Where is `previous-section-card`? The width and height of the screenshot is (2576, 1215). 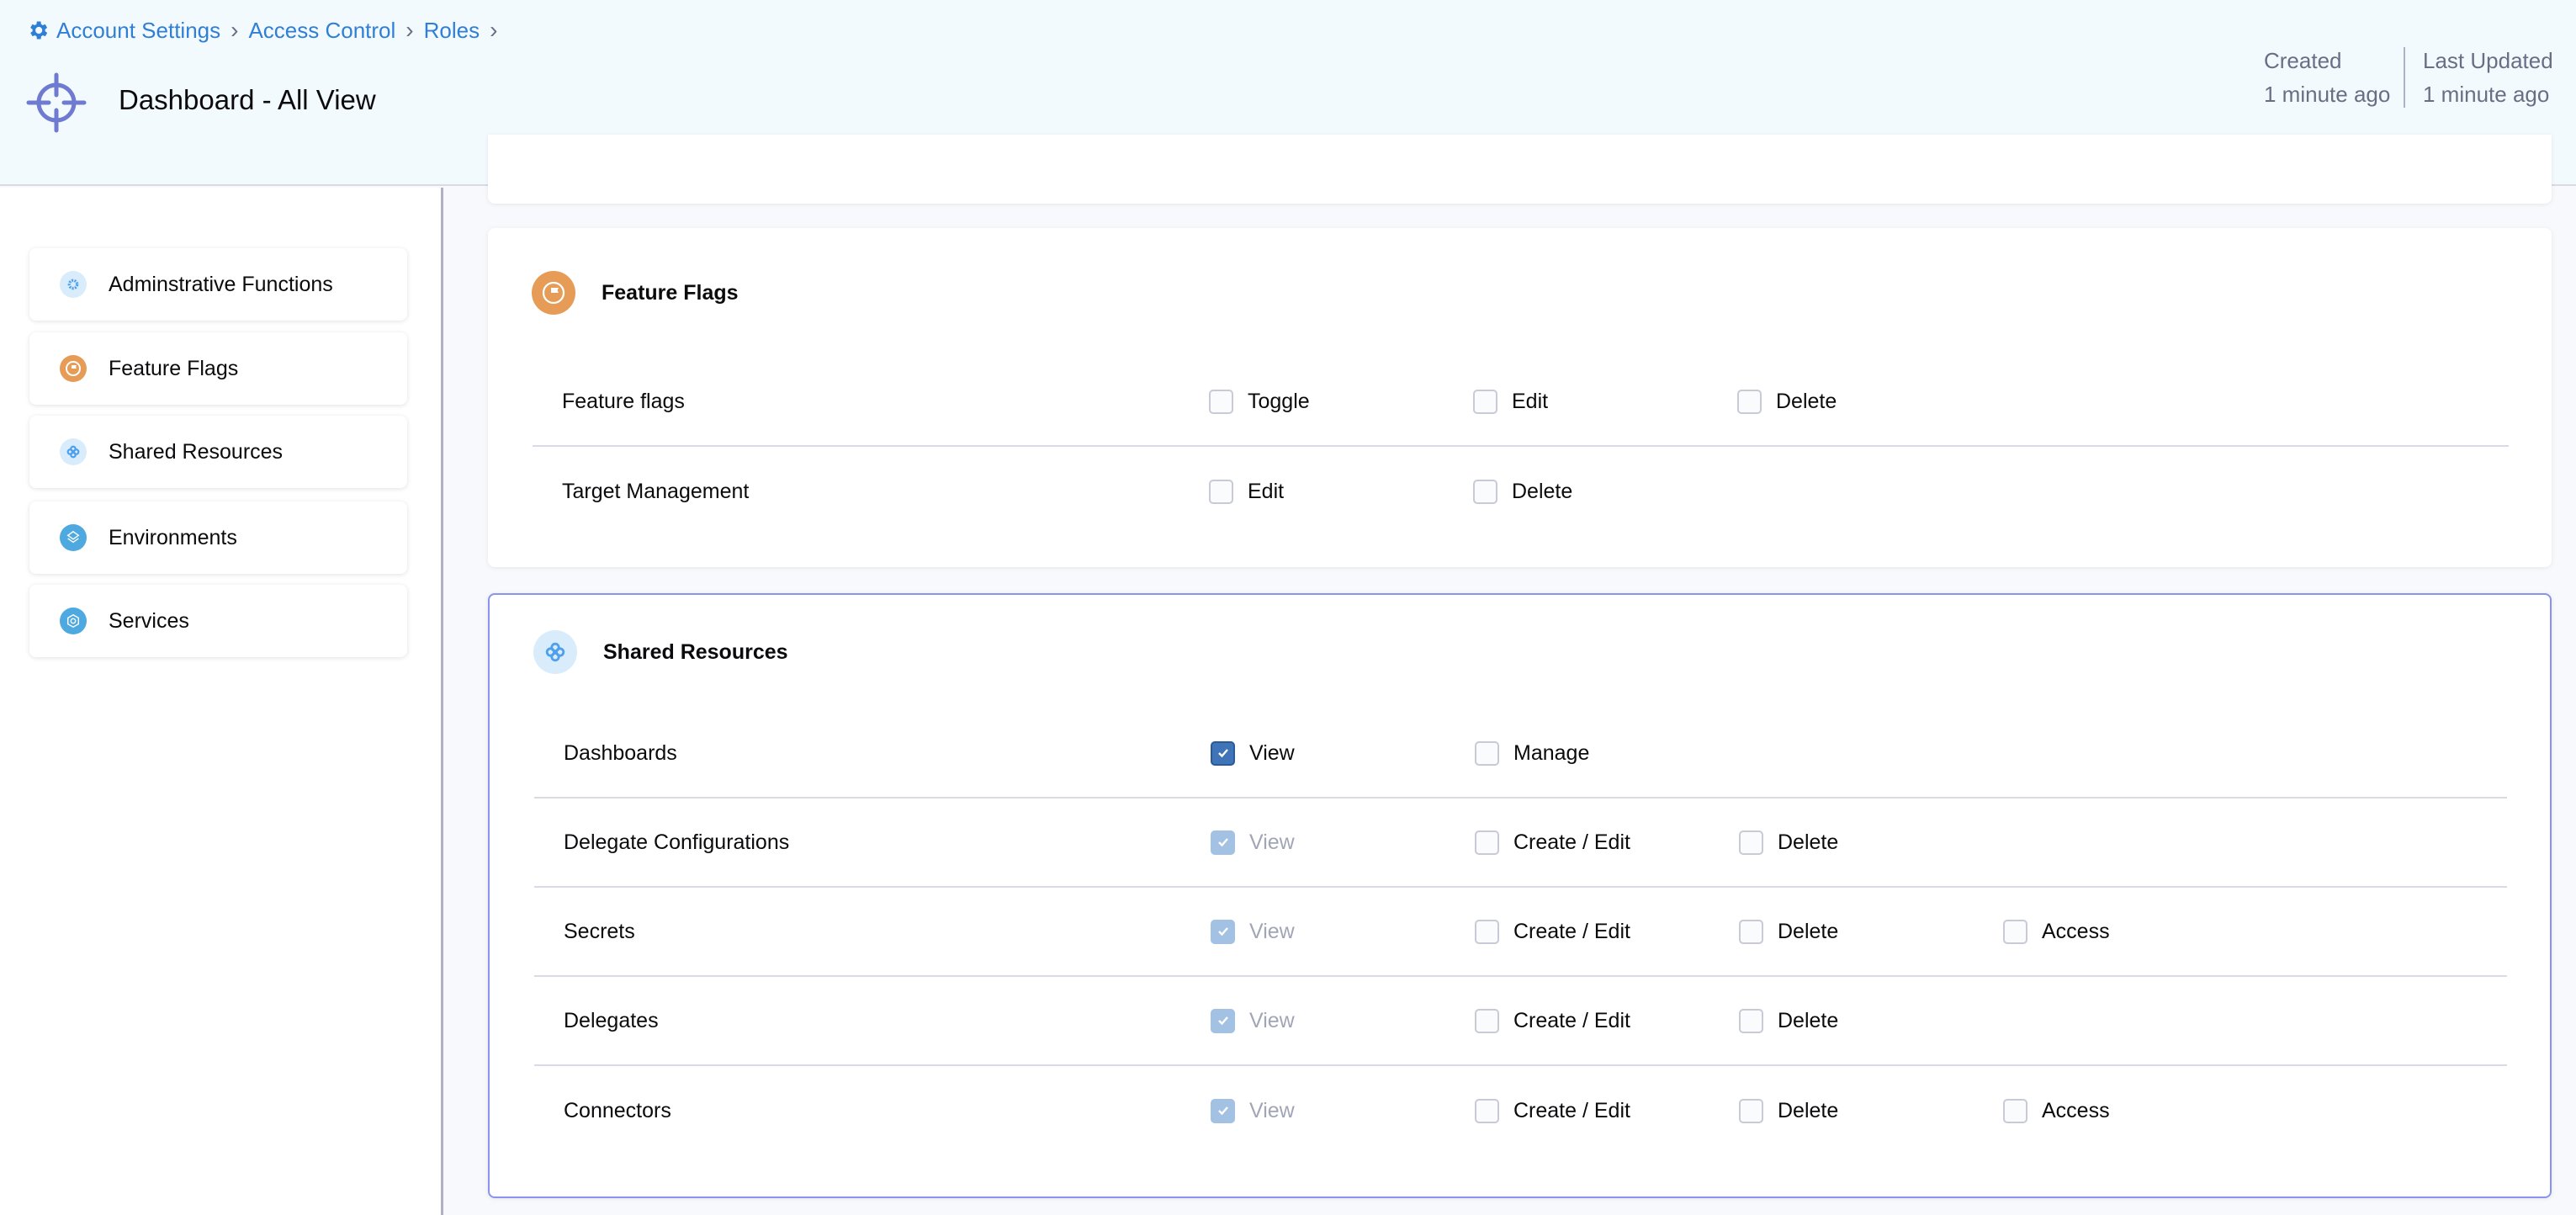
previous-section-card is located at coordinates (1520, 169).